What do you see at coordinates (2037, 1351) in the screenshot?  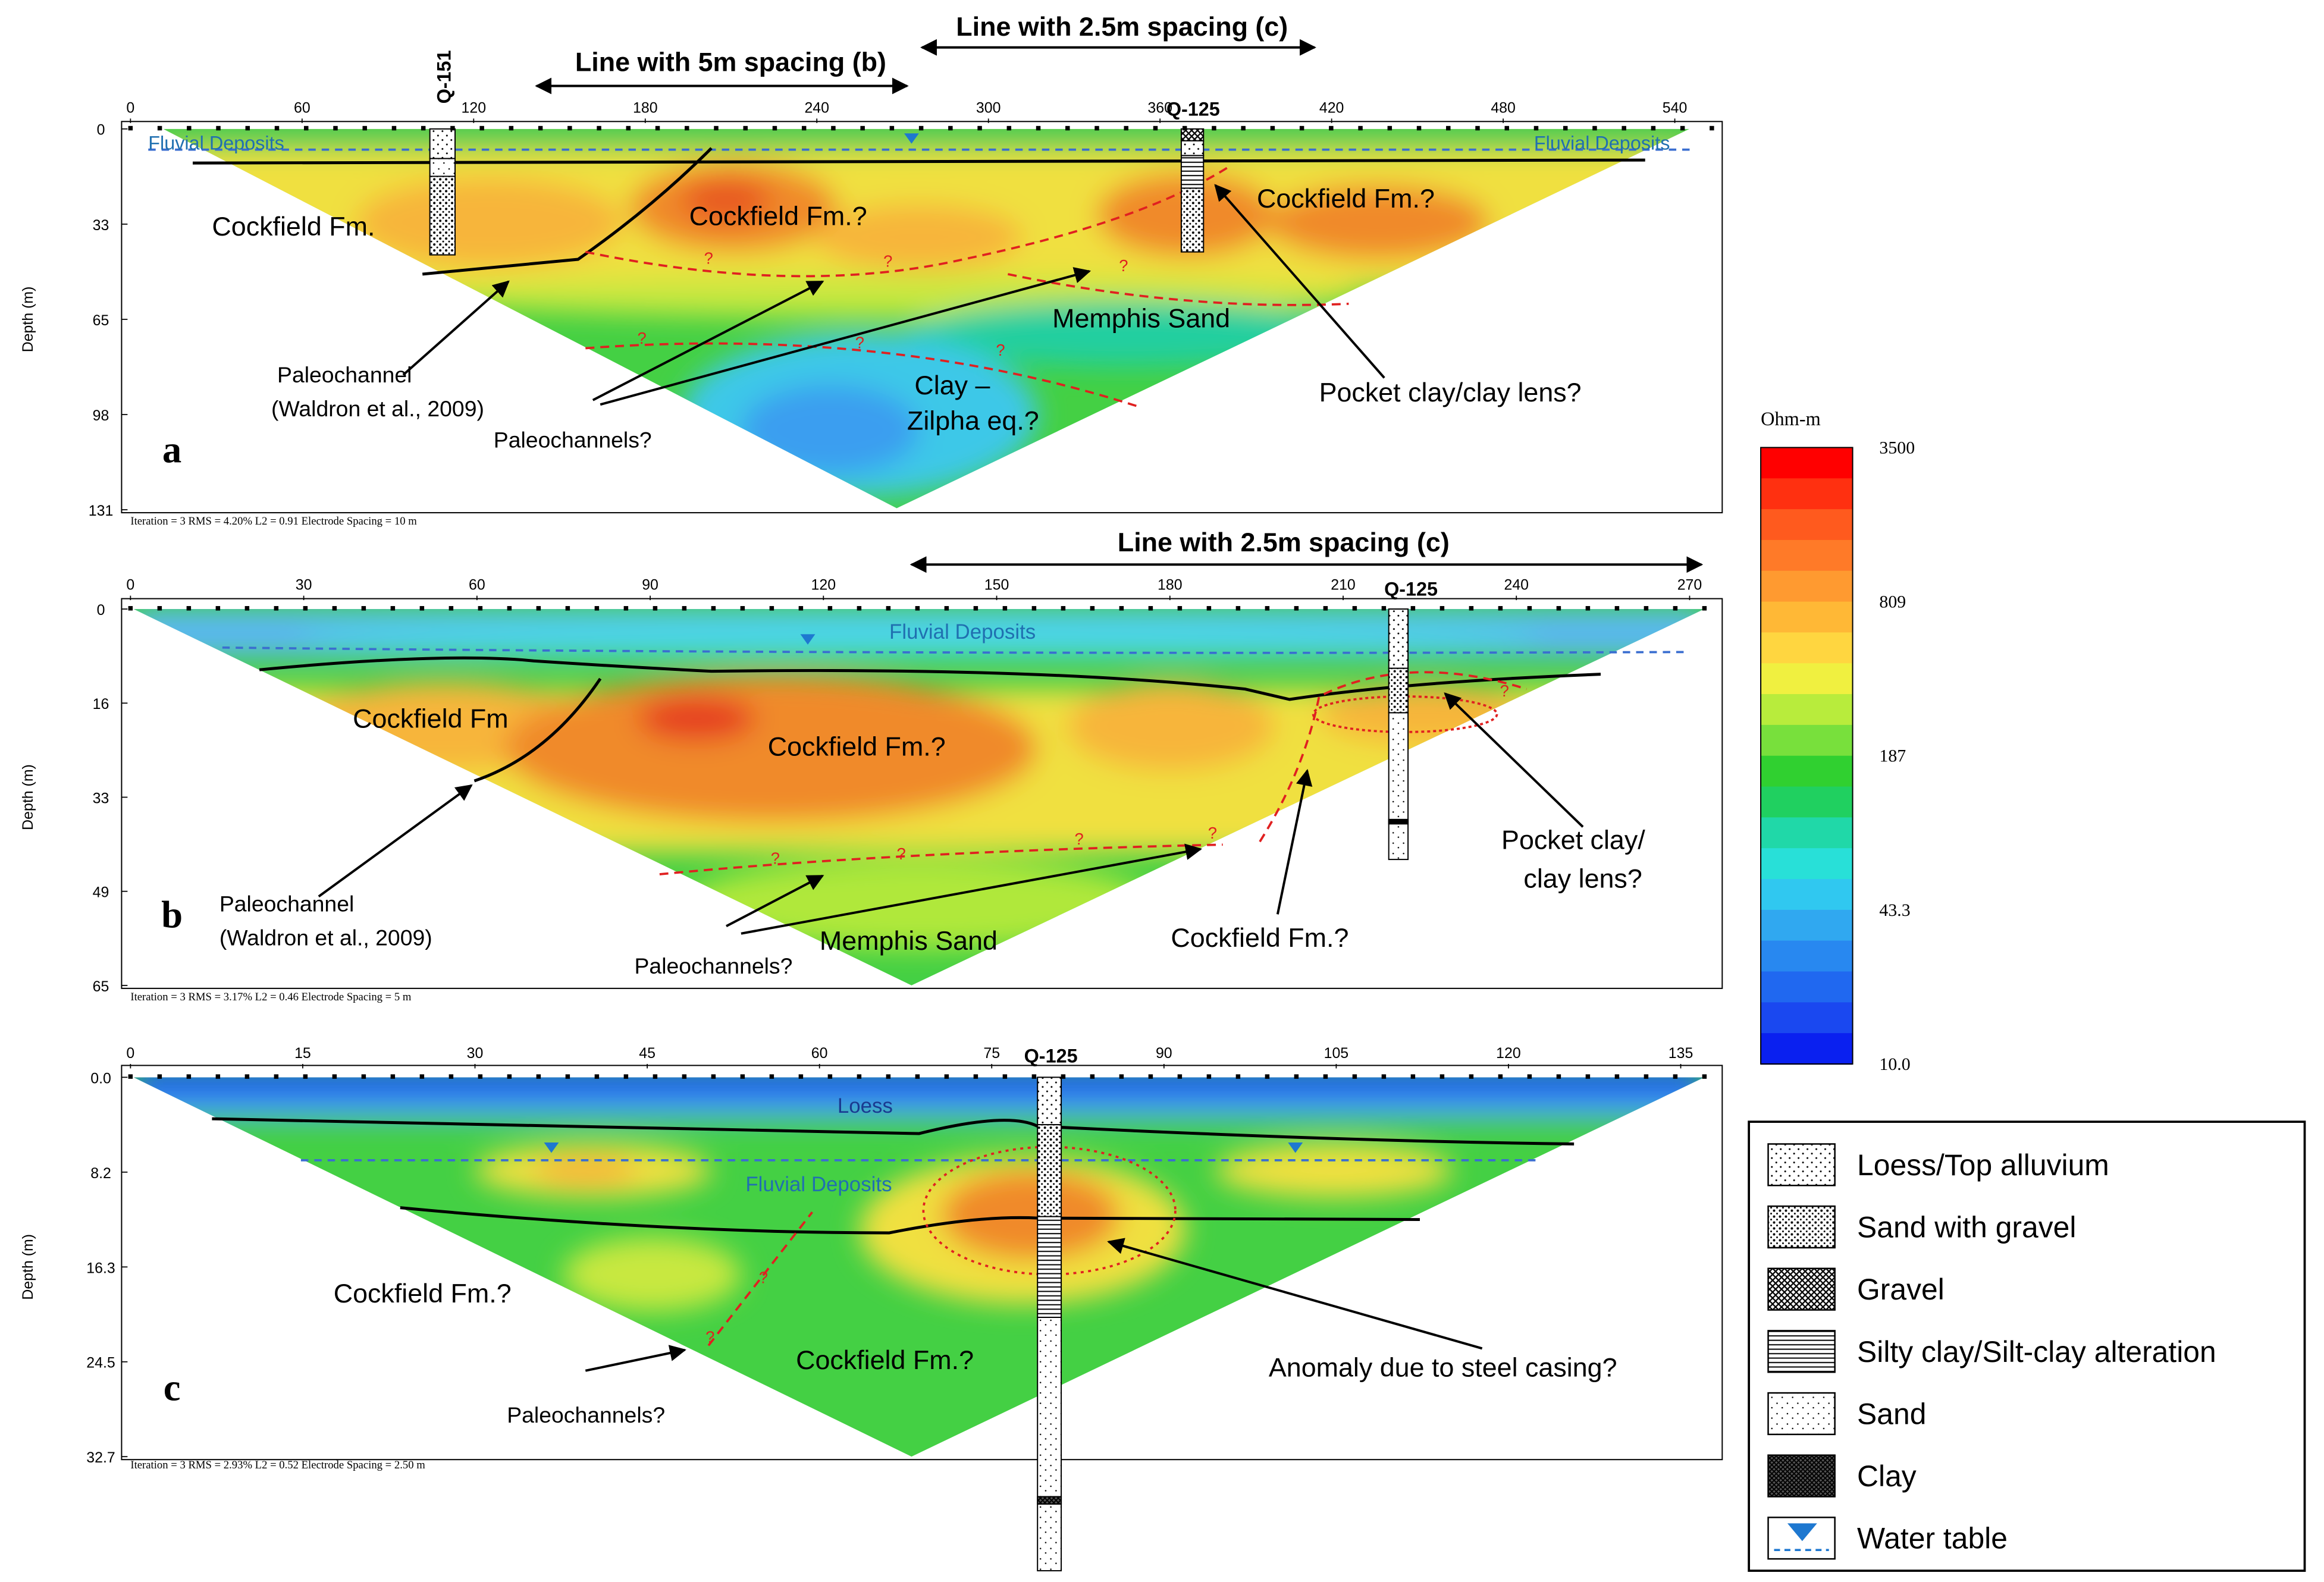 I see `legend-label: Silty clay/Silt-clay alteration` at bounding box center [2037, 1351].